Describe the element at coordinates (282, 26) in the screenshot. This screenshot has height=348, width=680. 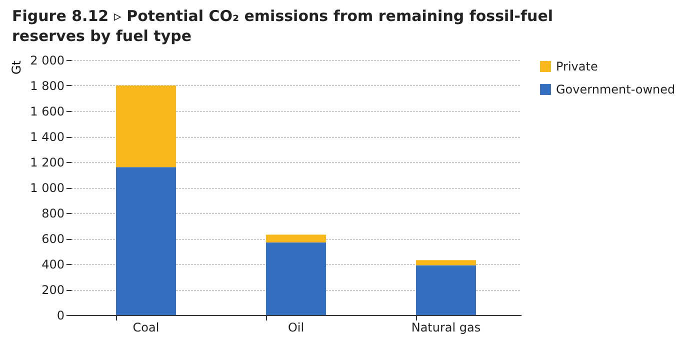
I see `chart-title: Figure 8.12 ▹ Potential CO₂ emissions from remaining fossil-fuel reserves by fuel type` at that location.